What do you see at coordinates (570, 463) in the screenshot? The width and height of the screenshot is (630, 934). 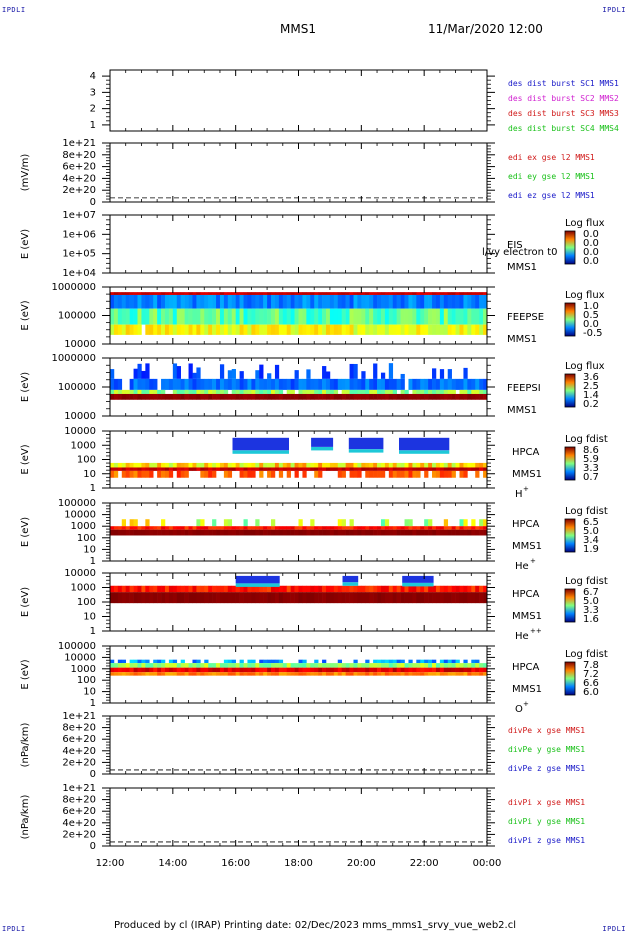 I see `colorbar` at bounding box center [570, 463].